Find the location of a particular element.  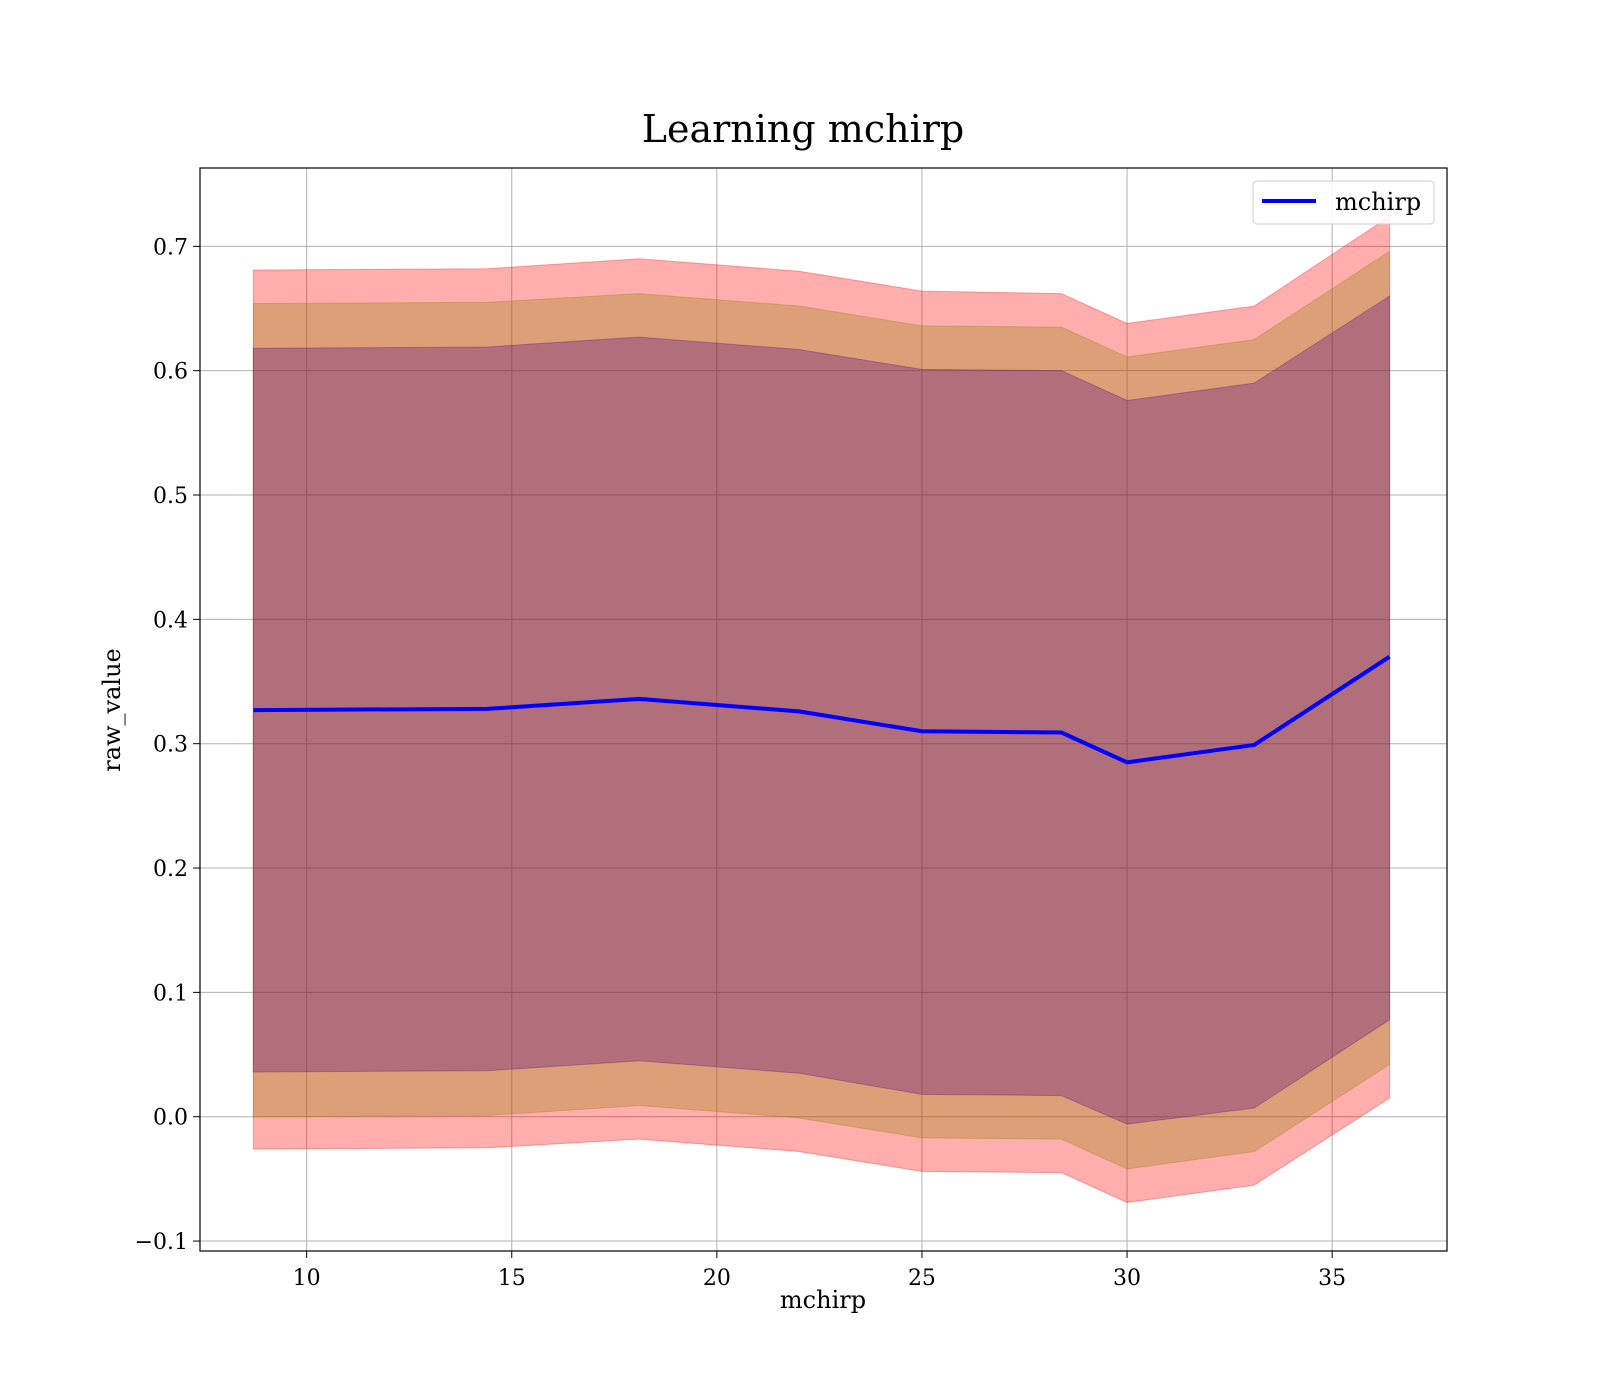

x-axis-ticks: 10 15 20 25 30 35 is located at coordinates (819, 1271).